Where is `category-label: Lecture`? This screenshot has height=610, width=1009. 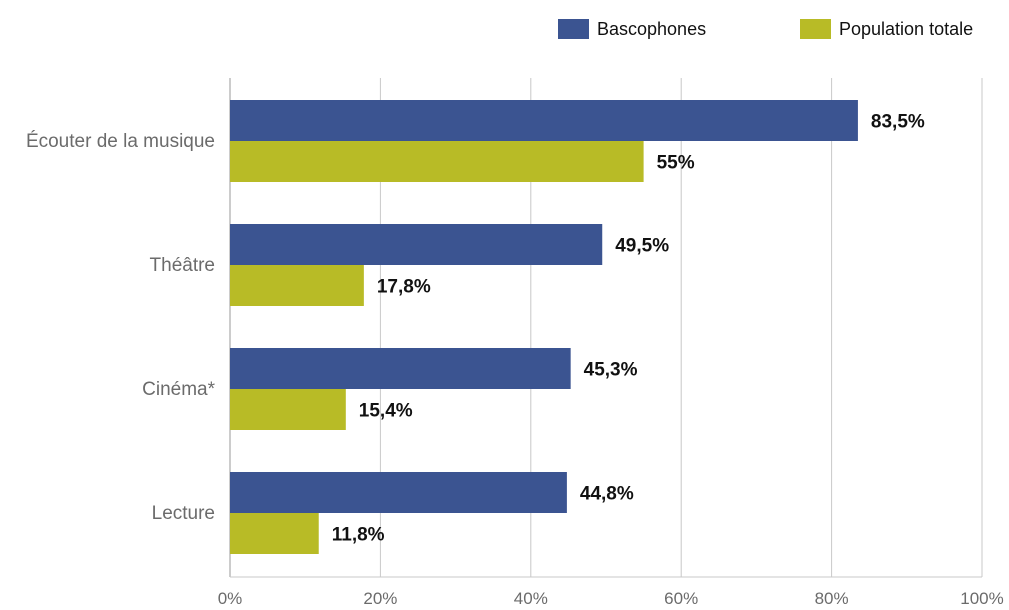 category-label: Lecture is located at coordinates (183, 513).